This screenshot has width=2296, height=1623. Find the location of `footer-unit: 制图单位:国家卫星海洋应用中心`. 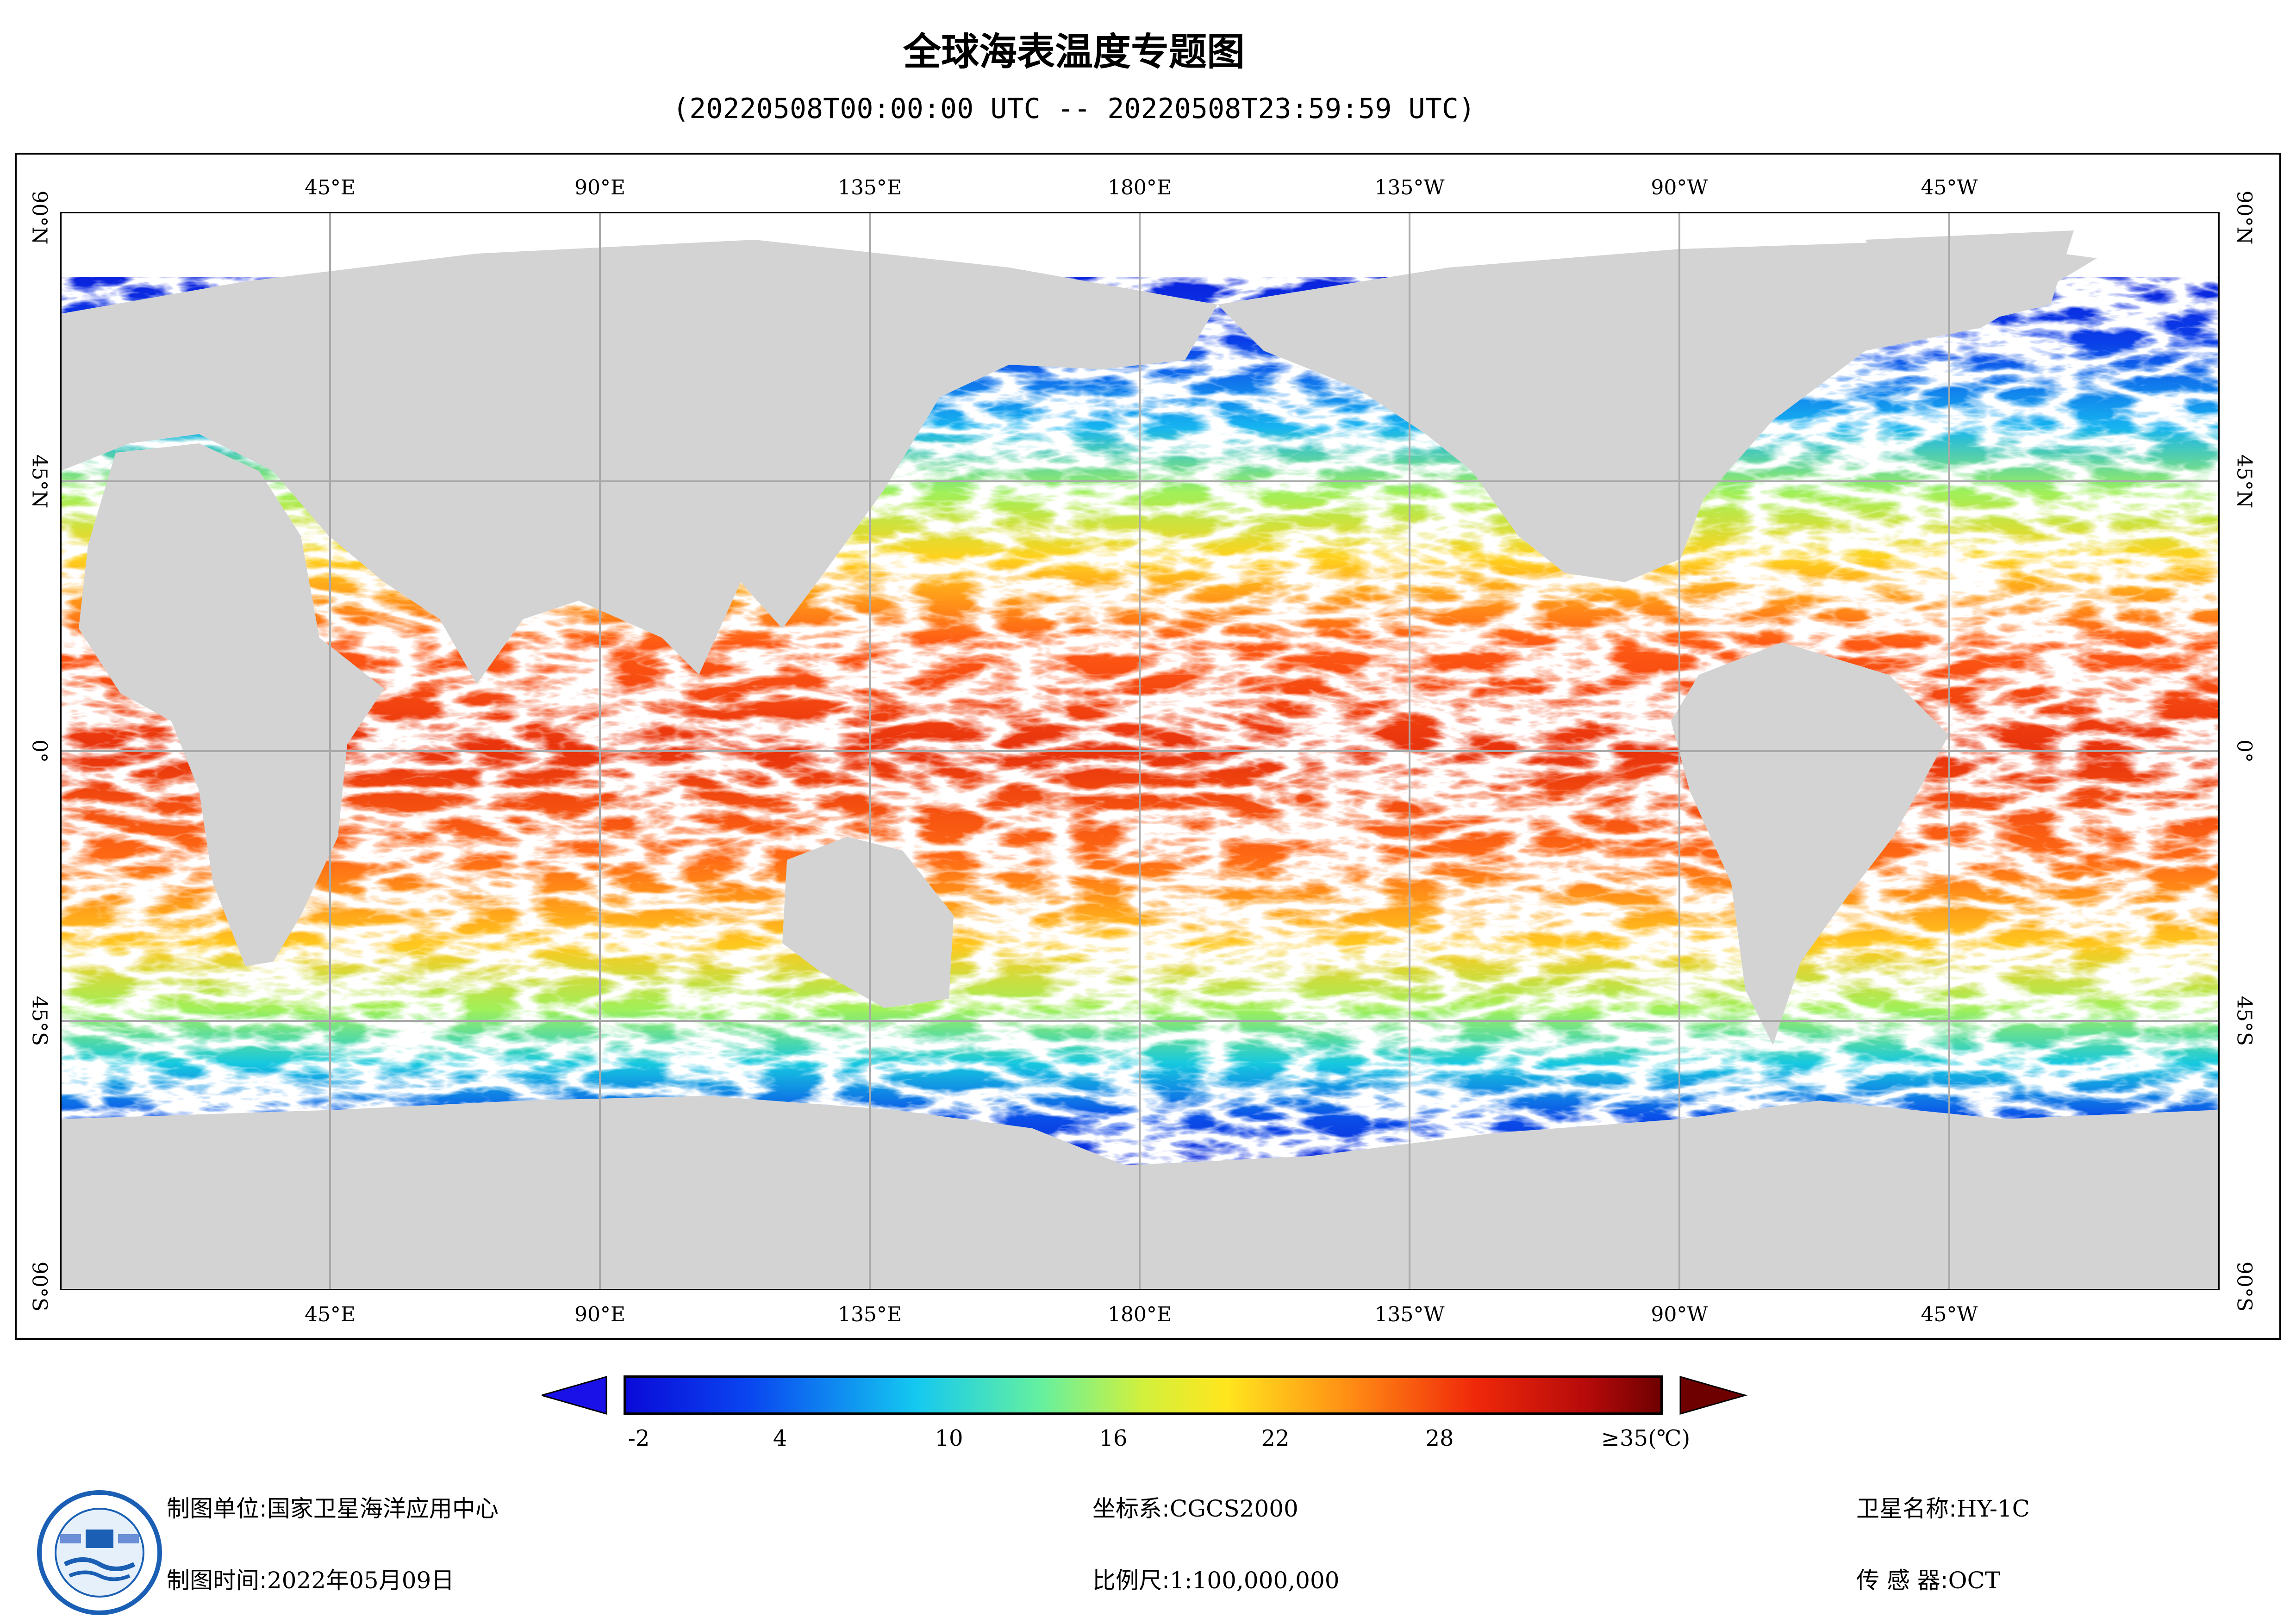

footer-unit: 制图单位:国家卫星海洋应用中心 is located at coordinates (333, 1507).